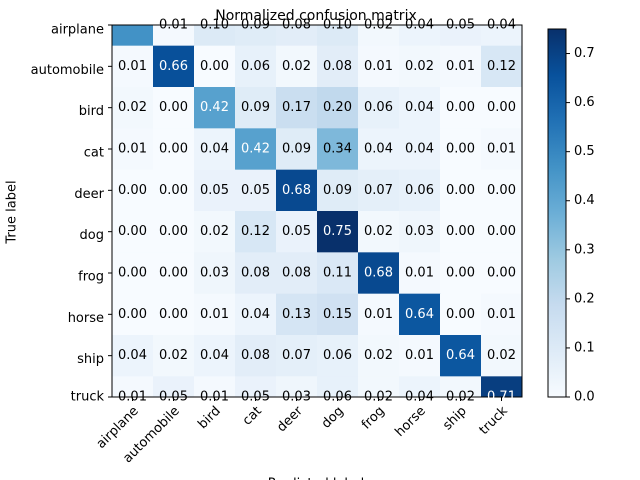 The image size is (640, 480). What do you see at coordinates (209, 418) in the screenshot?
I see `x-tick-label: bird` at bounding box center [209, 418].